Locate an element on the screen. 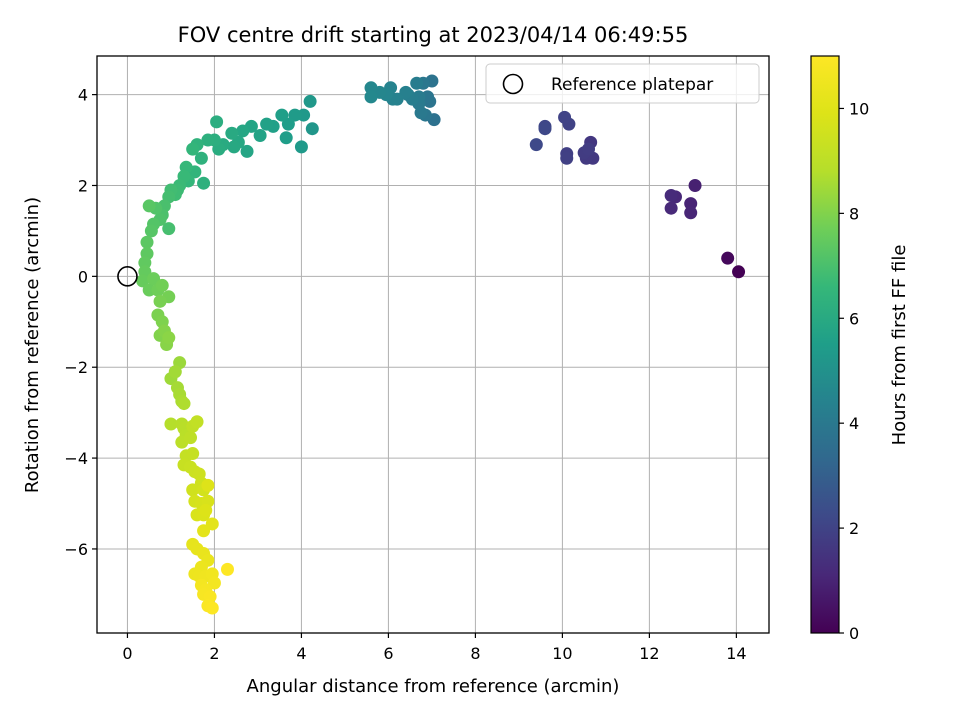  reference-platepar-marker is located at coordinates (127, 276).